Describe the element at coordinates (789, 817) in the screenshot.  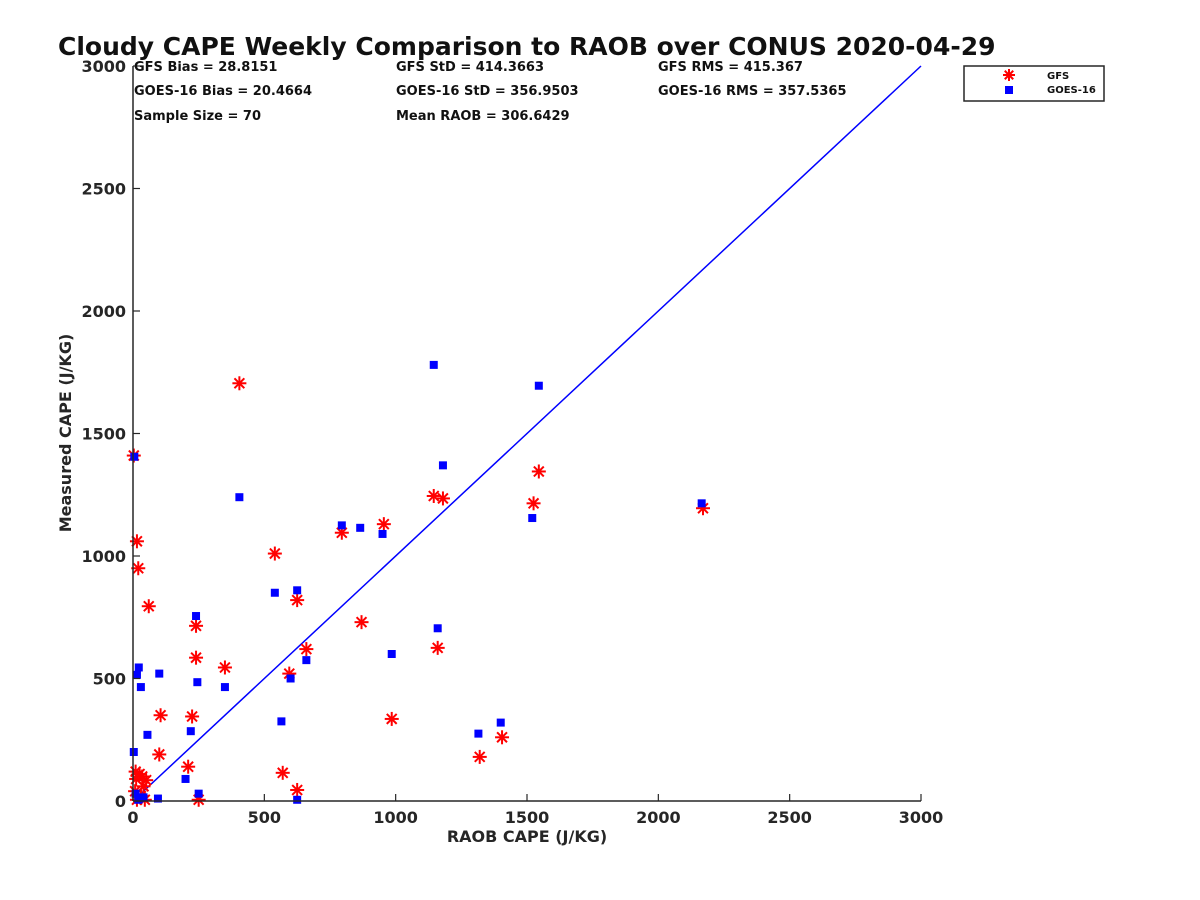
I see `x-tick-label: 2500` at that location.